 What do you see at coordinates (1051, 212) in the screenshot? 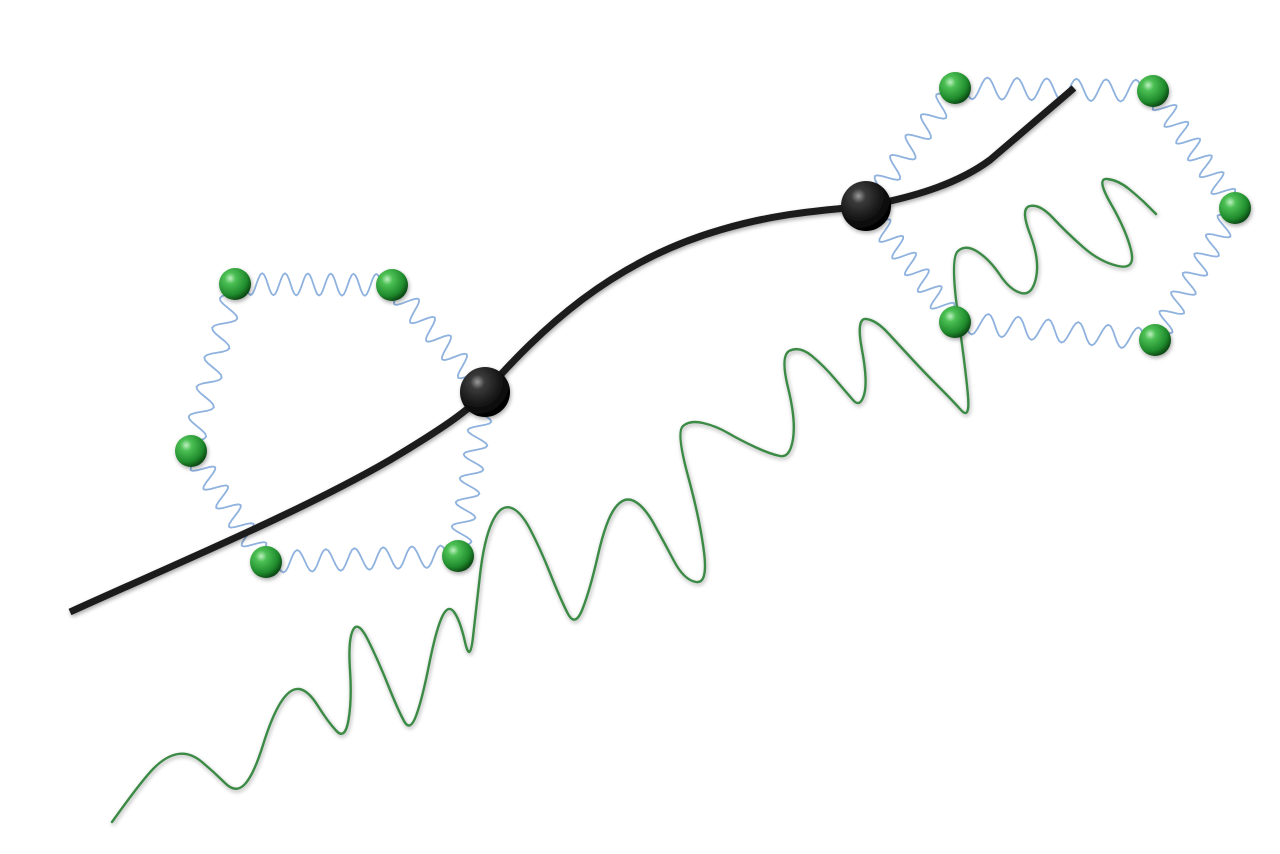
I see `right-spring-ring` at bounding box center [1051, 212].